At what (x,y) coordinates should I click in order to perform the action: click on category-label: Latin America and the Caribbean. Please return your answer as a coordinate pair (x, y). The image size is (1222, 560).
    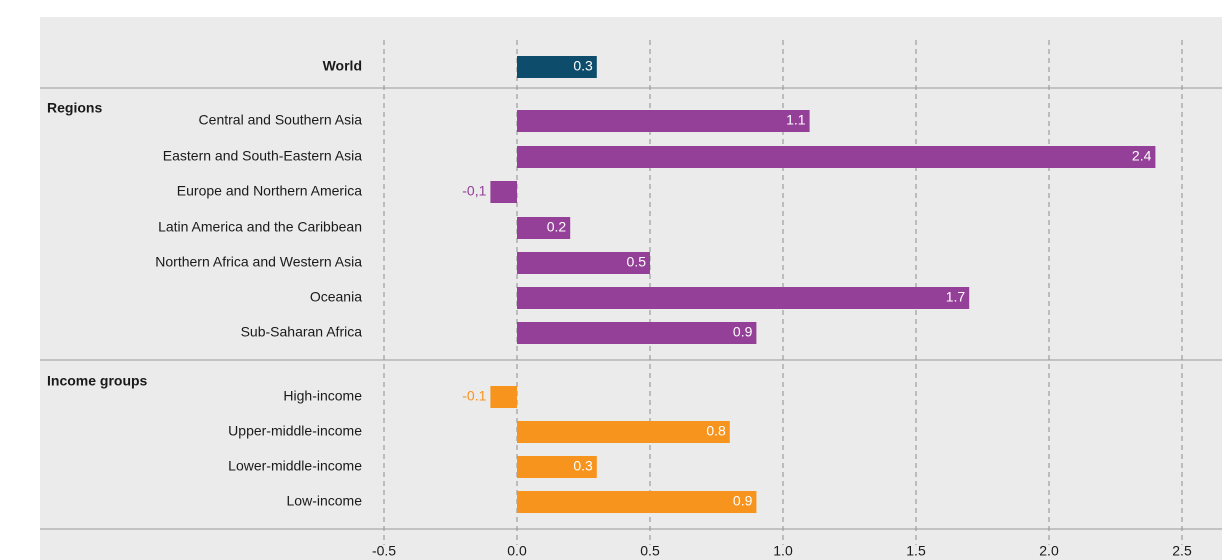
    Looking at the image, I should click on (260, 227).